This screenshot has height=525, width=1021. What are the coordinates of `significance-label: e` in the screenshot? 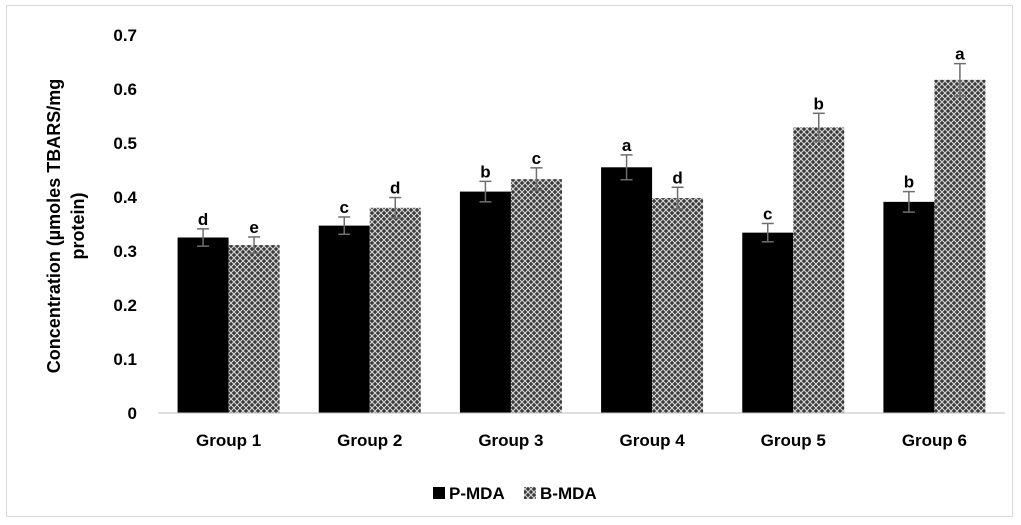 It's located at (253, 227).